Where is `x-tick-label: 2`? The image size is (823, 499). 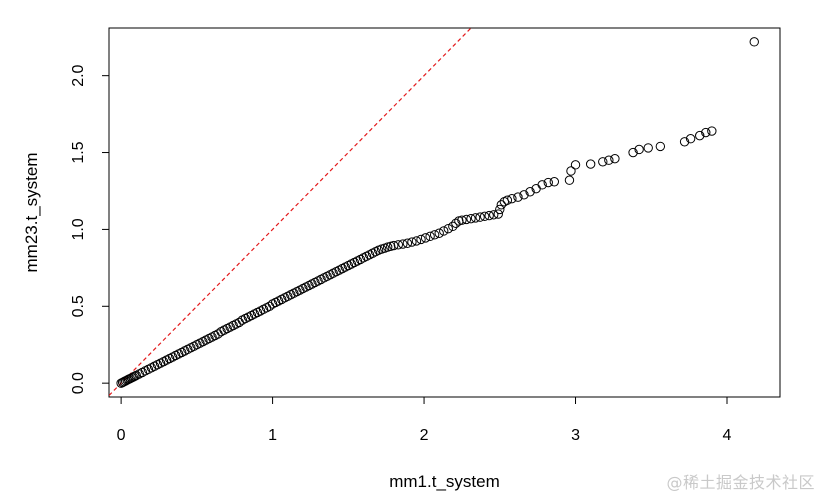
x-tick-label: 2 is located at coordinates (424, 435).